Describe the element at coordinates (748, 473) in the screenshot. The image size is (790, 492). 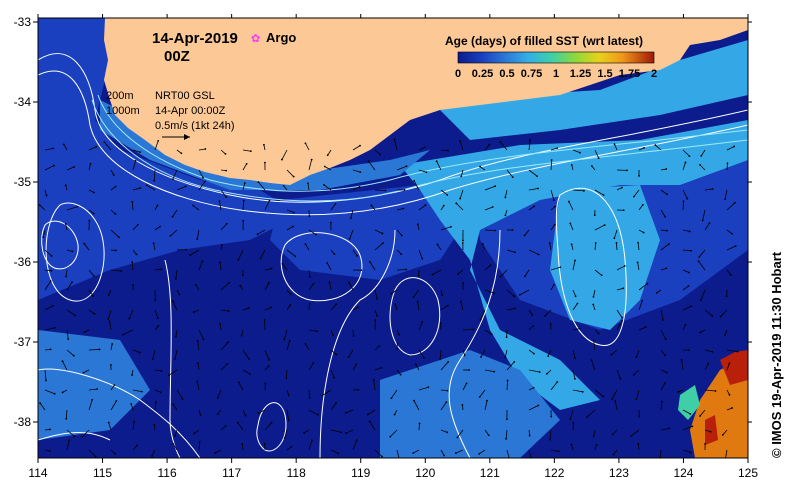
I see `x-tick-label: 125` at that location.